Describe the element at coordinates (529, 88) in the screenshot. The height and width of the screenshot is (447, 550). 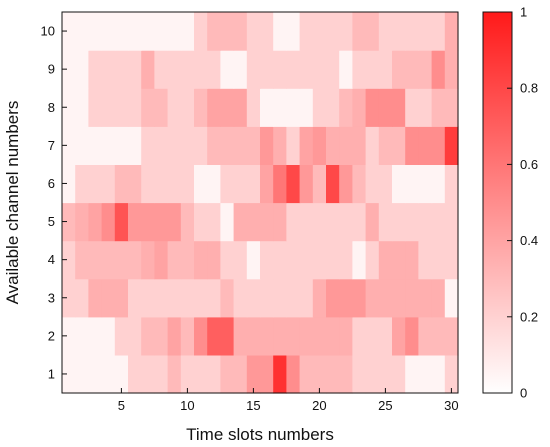
I see `colorbar-tick-label: 0.8` at that location.